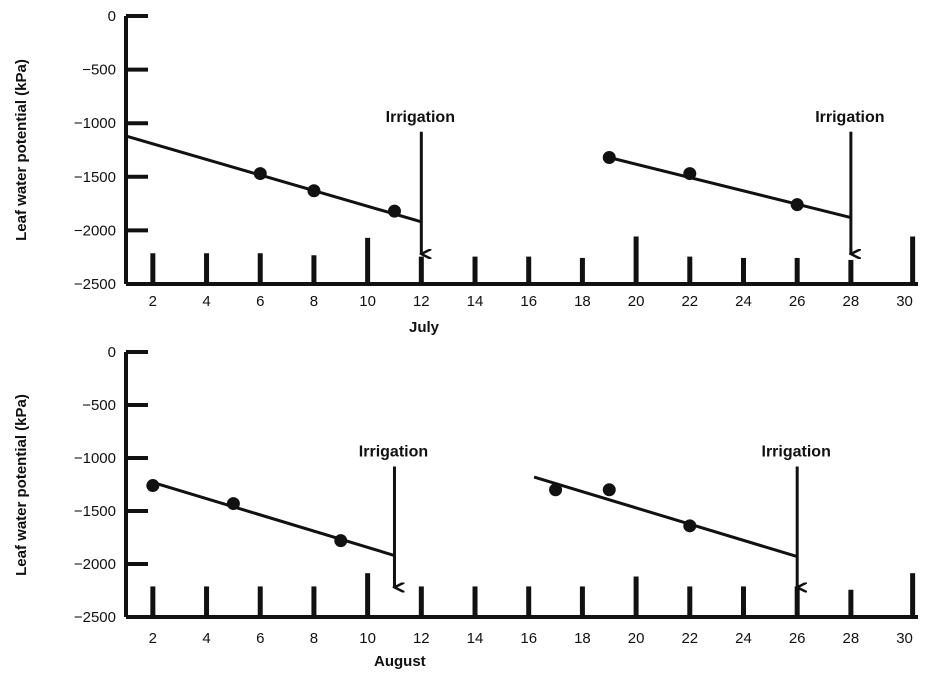 The width and height of the screenshot is (938, 675). I want to click on august-y-tick-label: −1500, so click(95, 511).